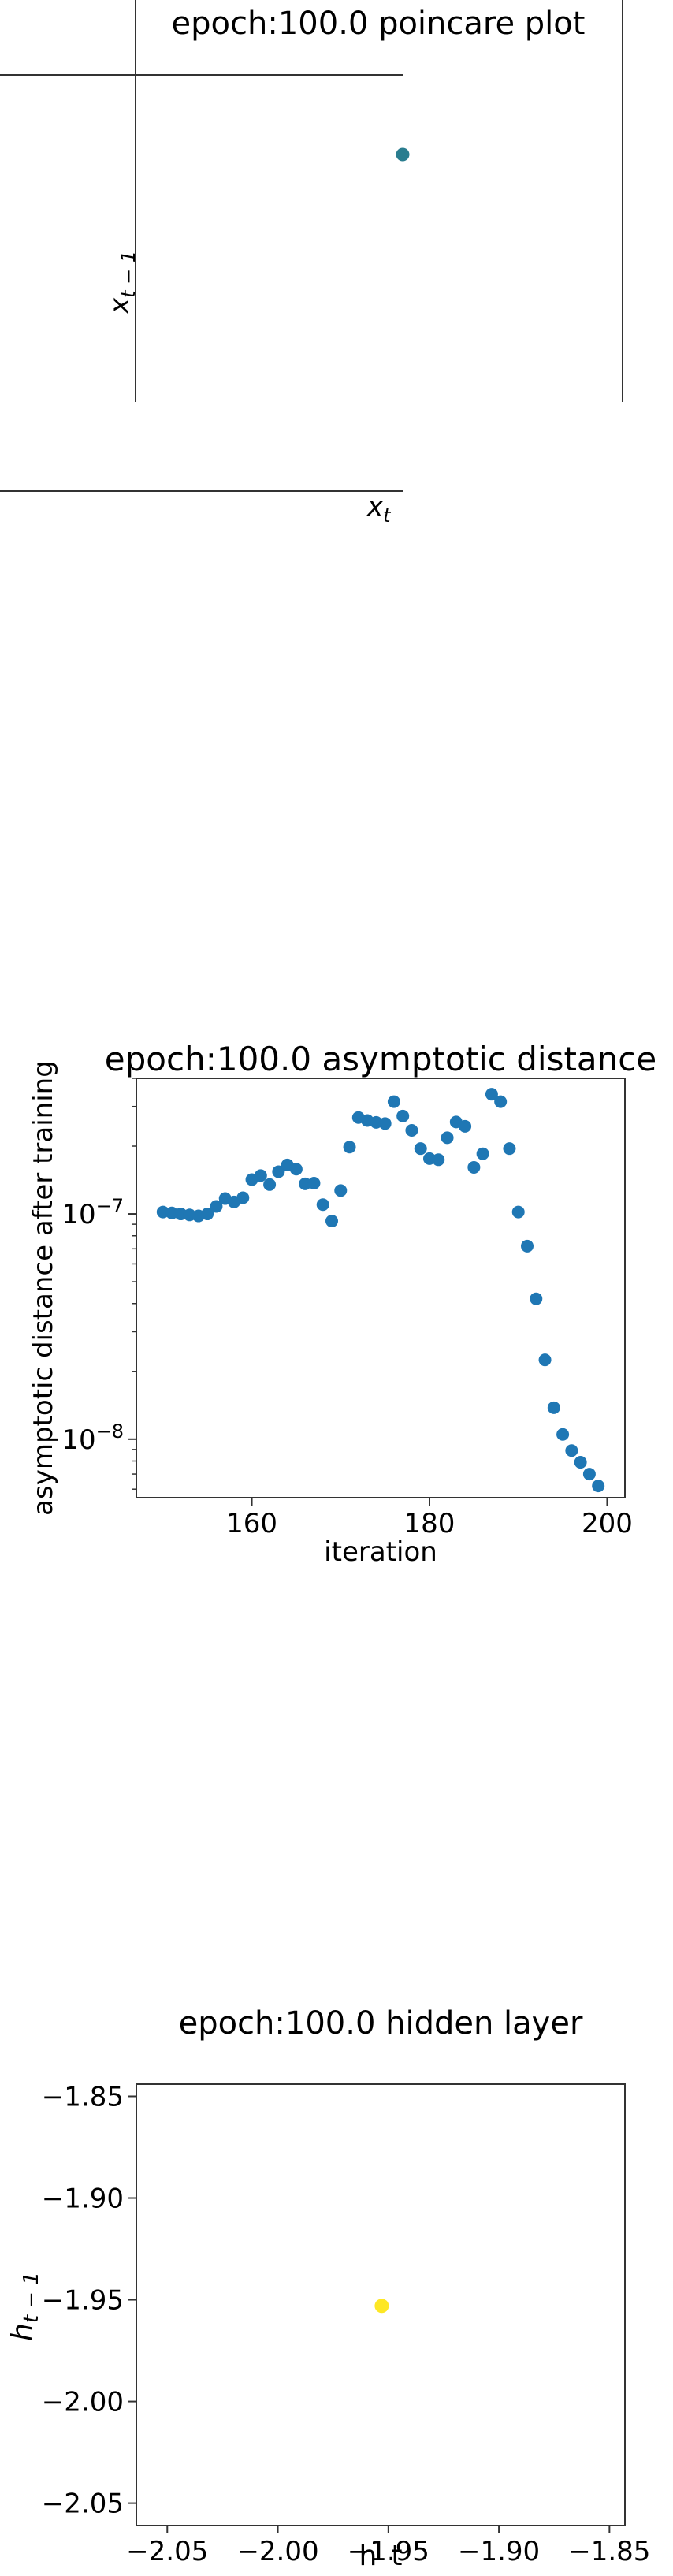  I want to click on hidden-ytick-label: −1.90, so click(83, 2199).